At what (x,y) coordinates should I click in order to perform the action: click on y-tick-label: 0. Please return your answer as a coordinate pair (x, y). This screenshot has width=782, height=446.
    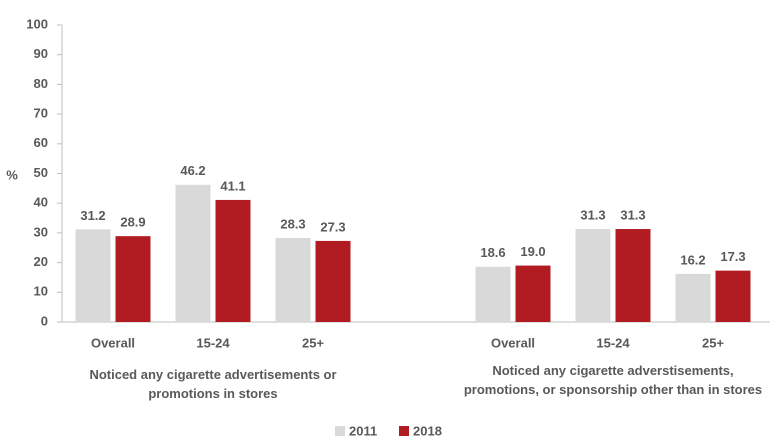
    Looking at the image, I should click on (44, 320).